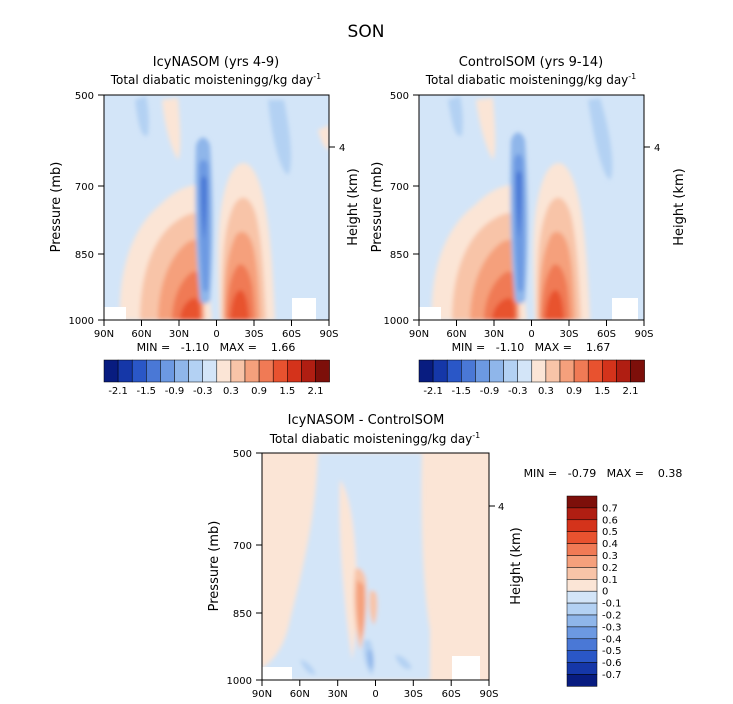  What do you see at coordinates (216, 62) in the screenshot?
I see `panel-title: IcyNASOM (yrs 4-9)` at bounding box center [216, 62].